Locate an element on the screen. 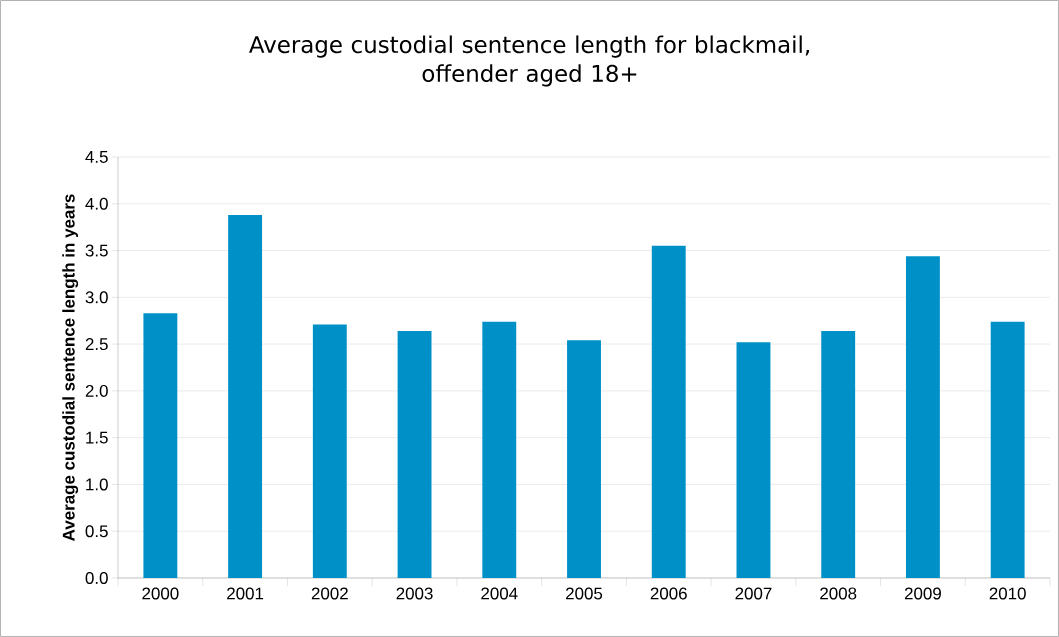 The width and height of the screenshot is (1059, 637). x-tick-label: 2007 is located at coordinates (753, 593).